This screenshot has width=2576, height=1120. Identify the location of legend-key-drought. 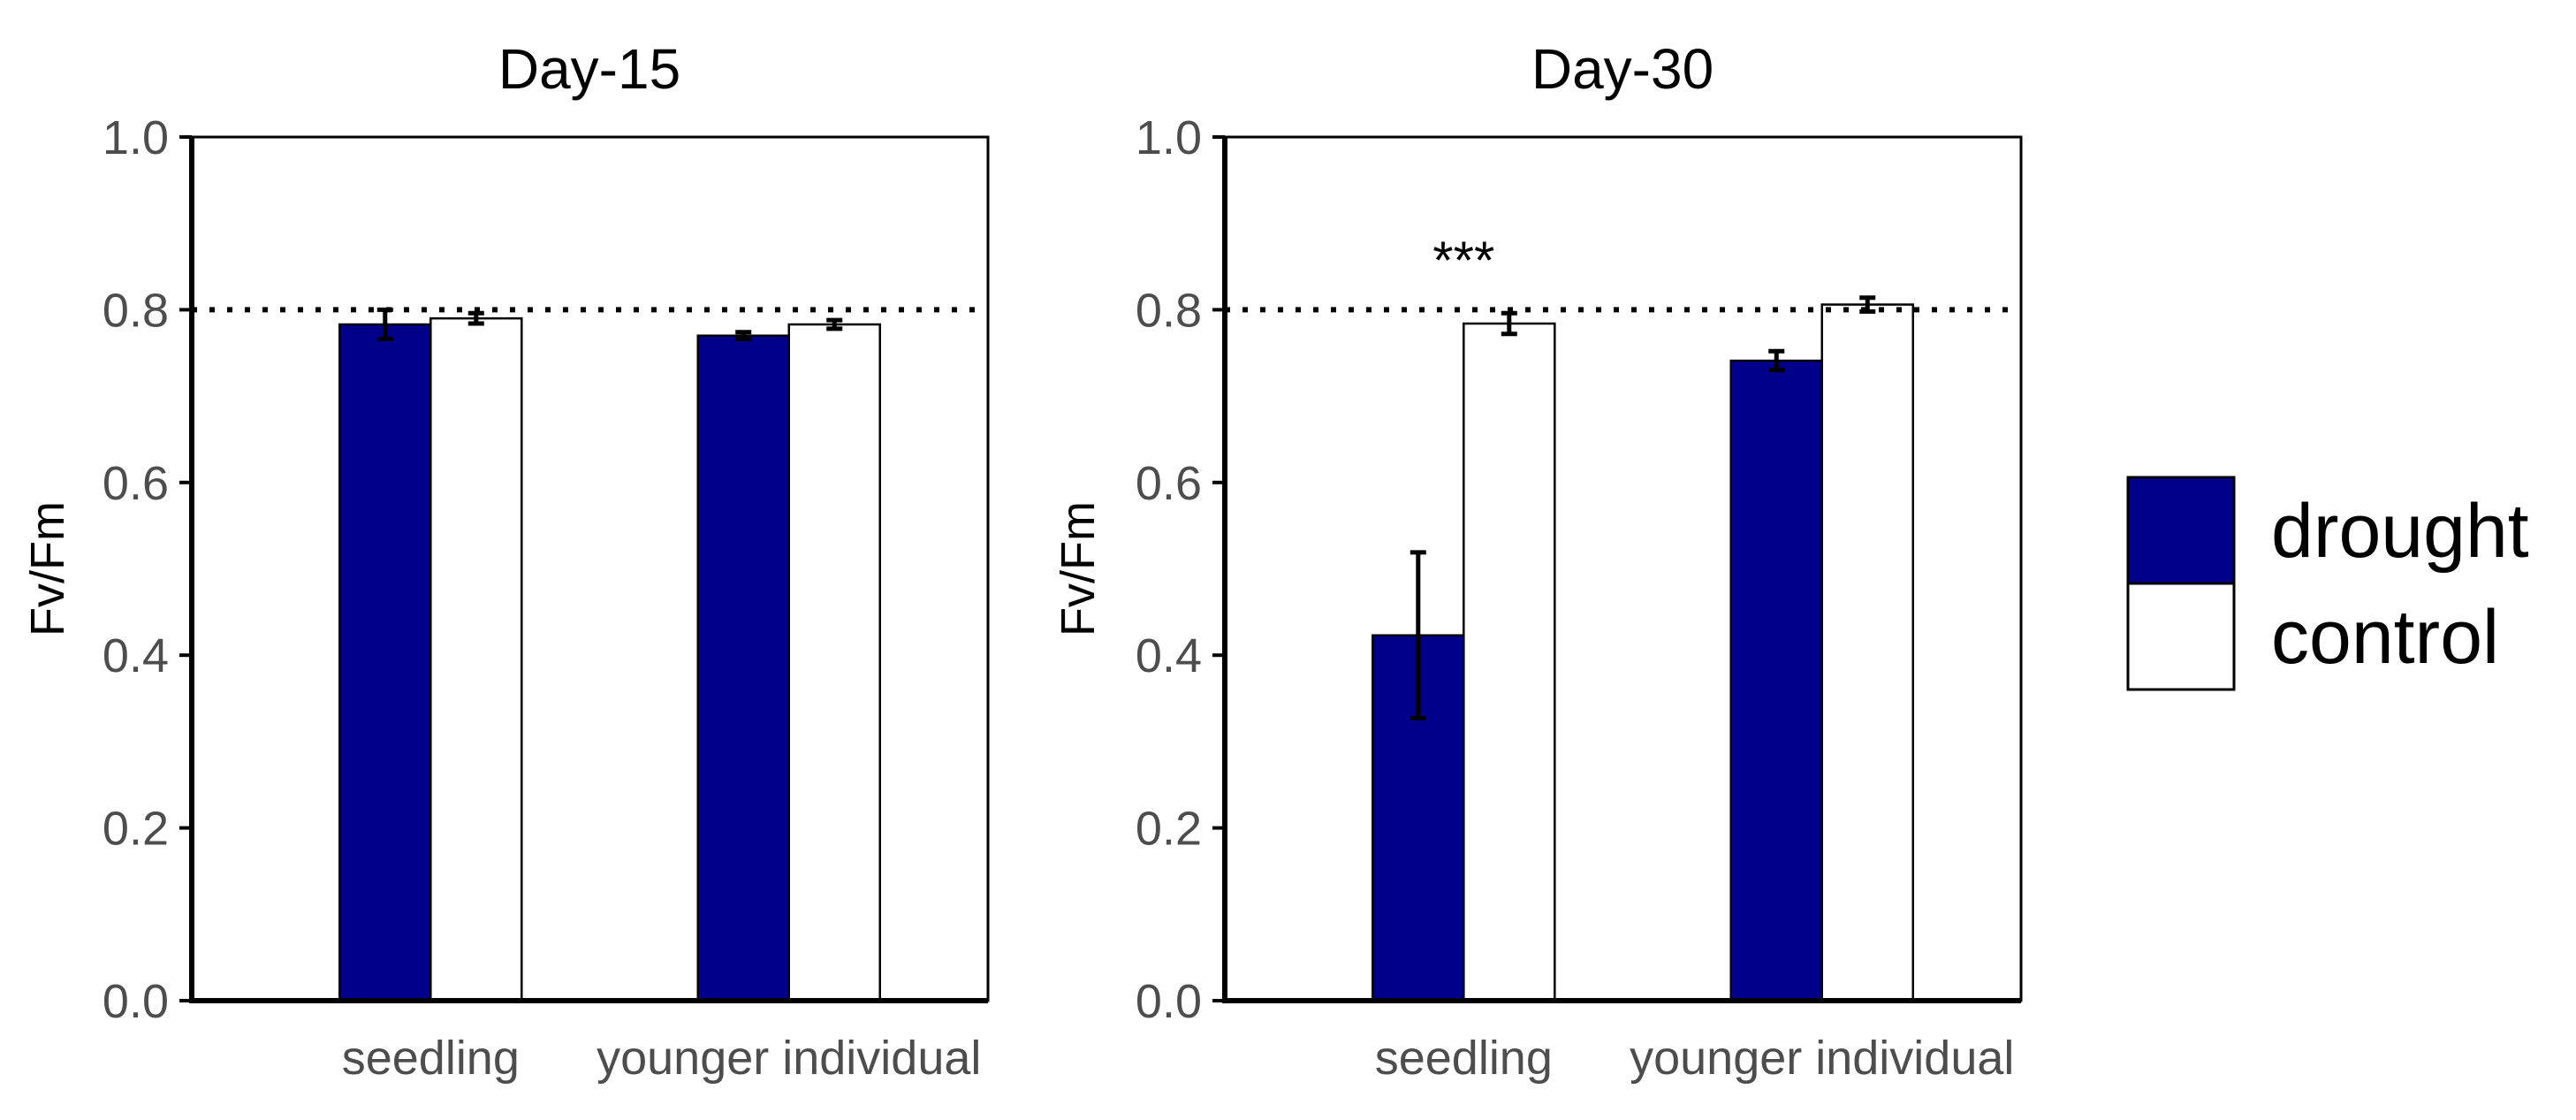
(2181, 530).